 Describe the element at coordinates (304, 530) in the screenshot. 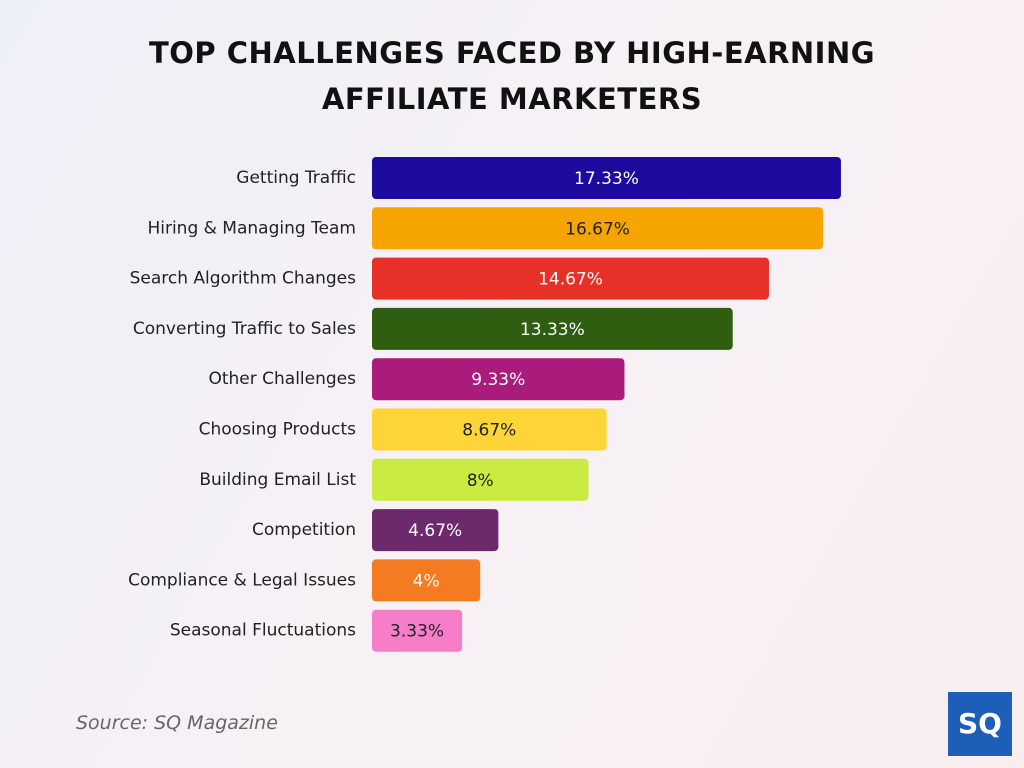

I see `category-label: Competition` at that location.